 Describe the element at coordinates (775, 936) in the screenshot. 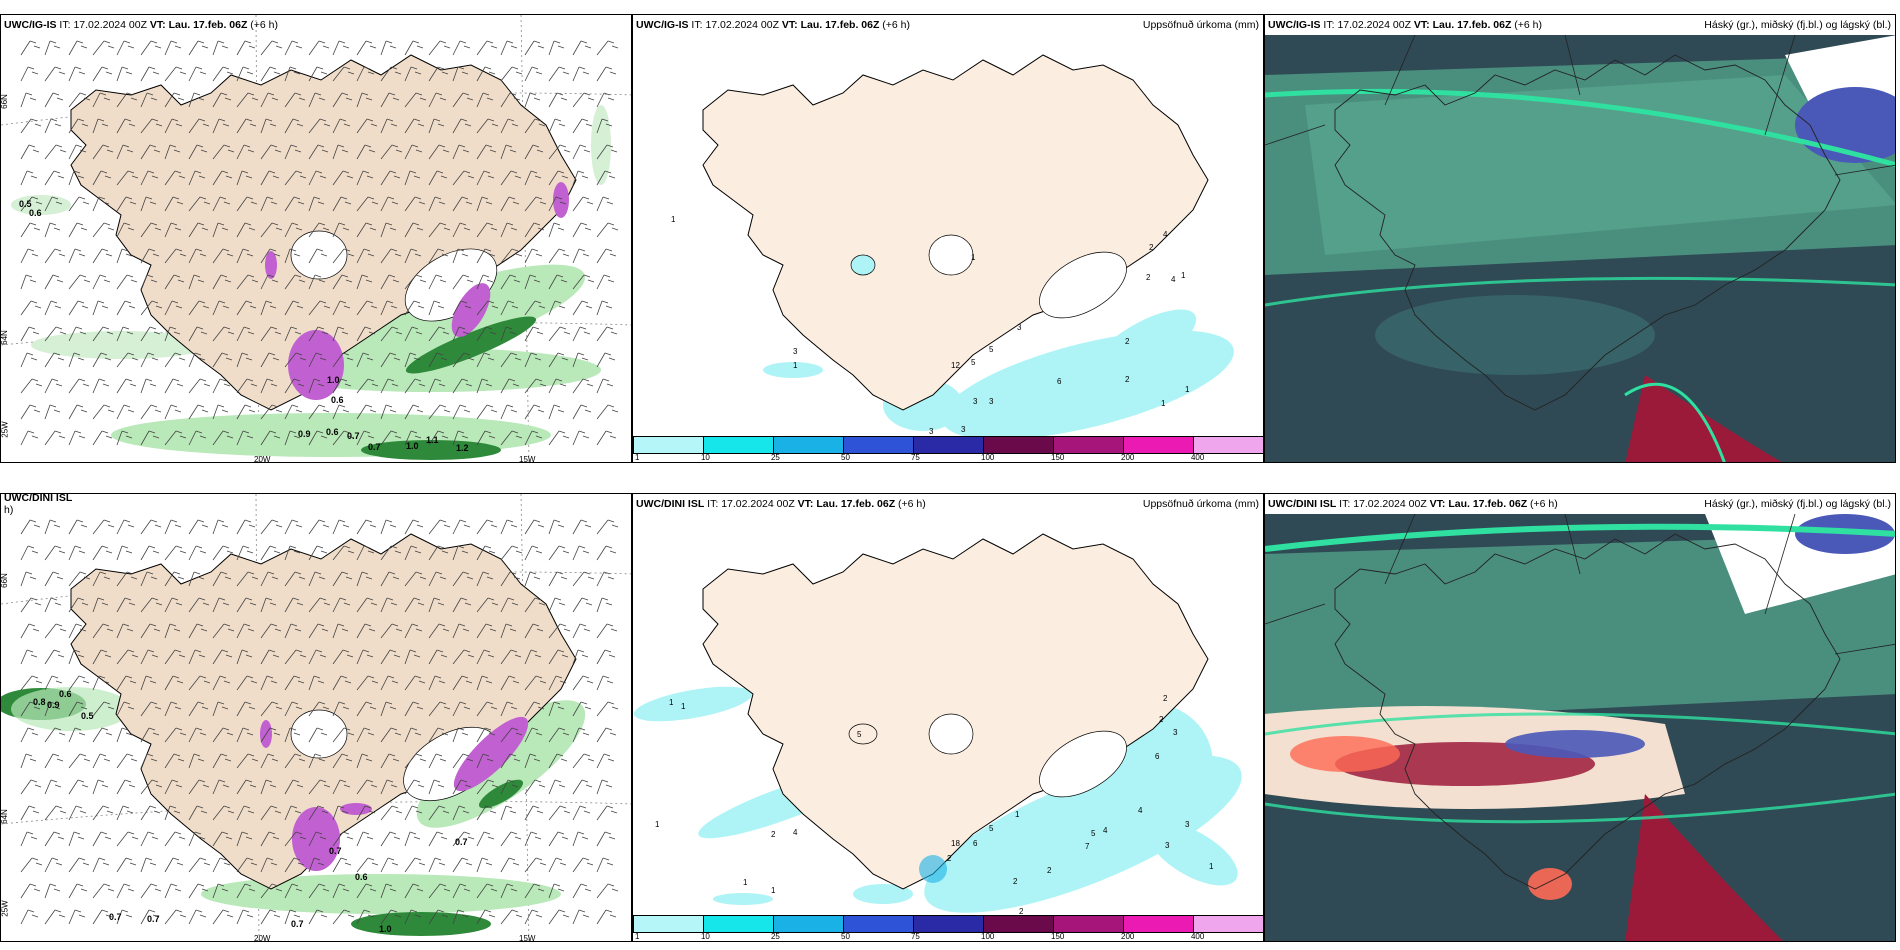

I see `colorbar-tick-label: 25` at that location.